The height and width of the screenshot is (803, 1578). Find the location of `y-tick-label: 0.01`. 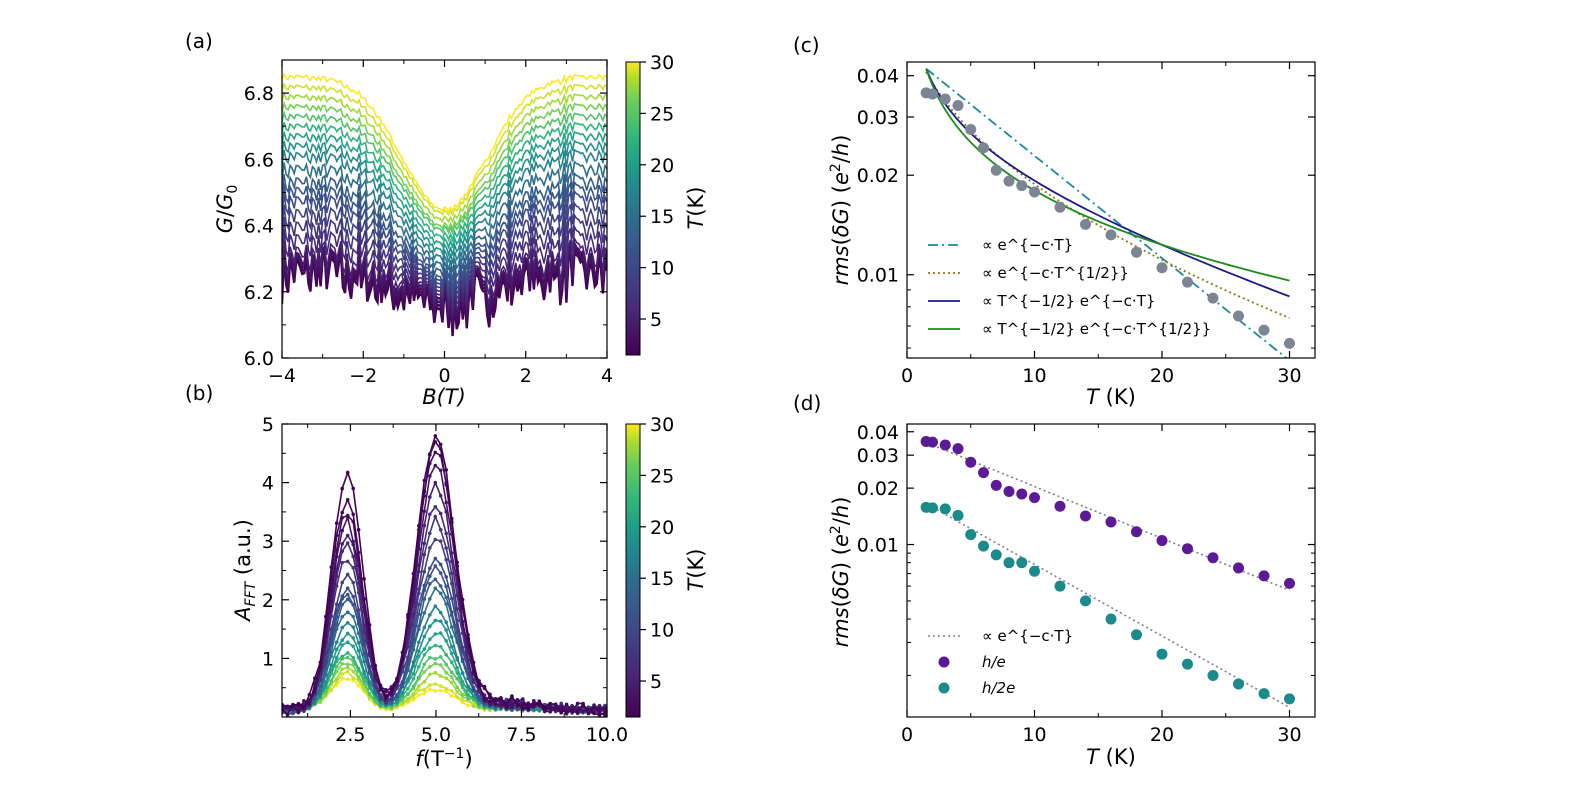

y-tick-label: 0.01 is located at coordinates (878, 276).